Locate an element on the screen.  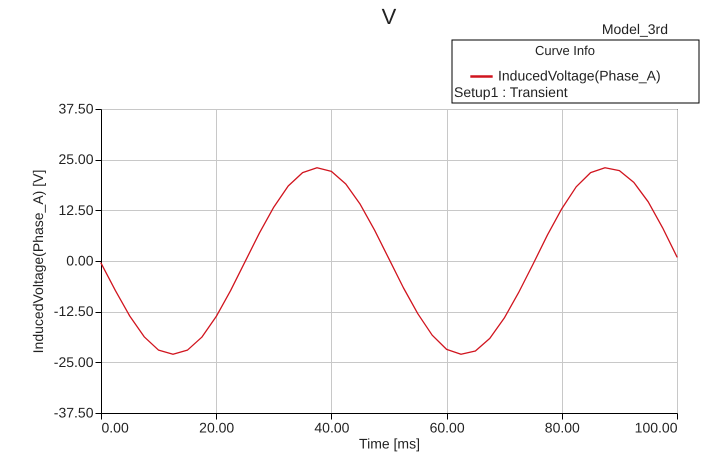
y-tick-label: -37.50 is located at coordinates (74, 412).